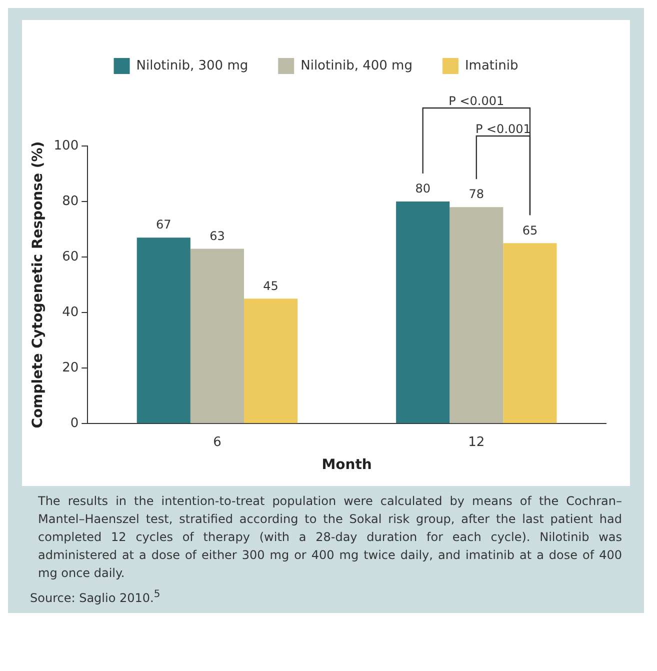  What do you see at coordinates (347, 465) in the screenshot?
I see `x-axis-title: Month` at bounding box center [347, 465].